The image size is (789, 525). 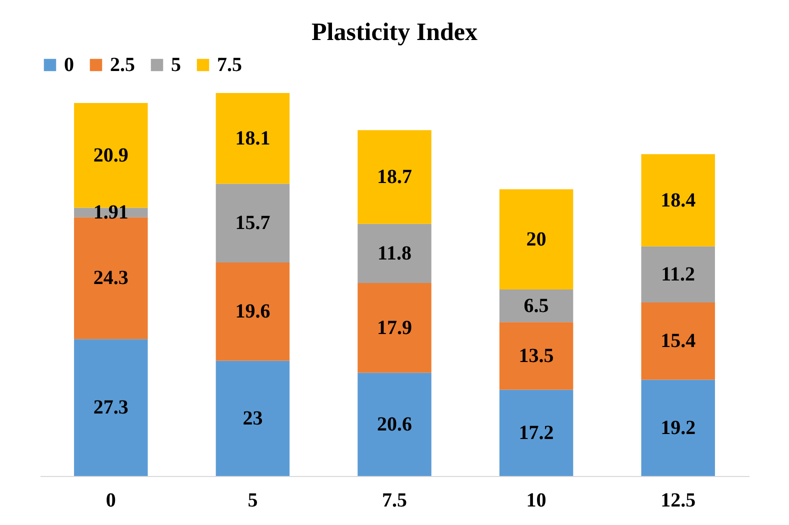 I want to click on data-label: 18.1, so click(x=252, y=138).